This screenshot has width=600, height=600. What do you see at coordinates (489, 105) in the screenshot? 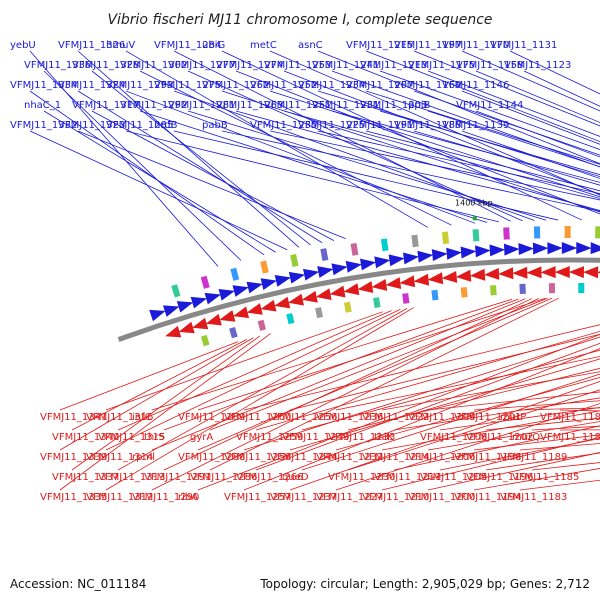
I see `gene-label: VFMJ11_1144` at bounding box center [489, 105].